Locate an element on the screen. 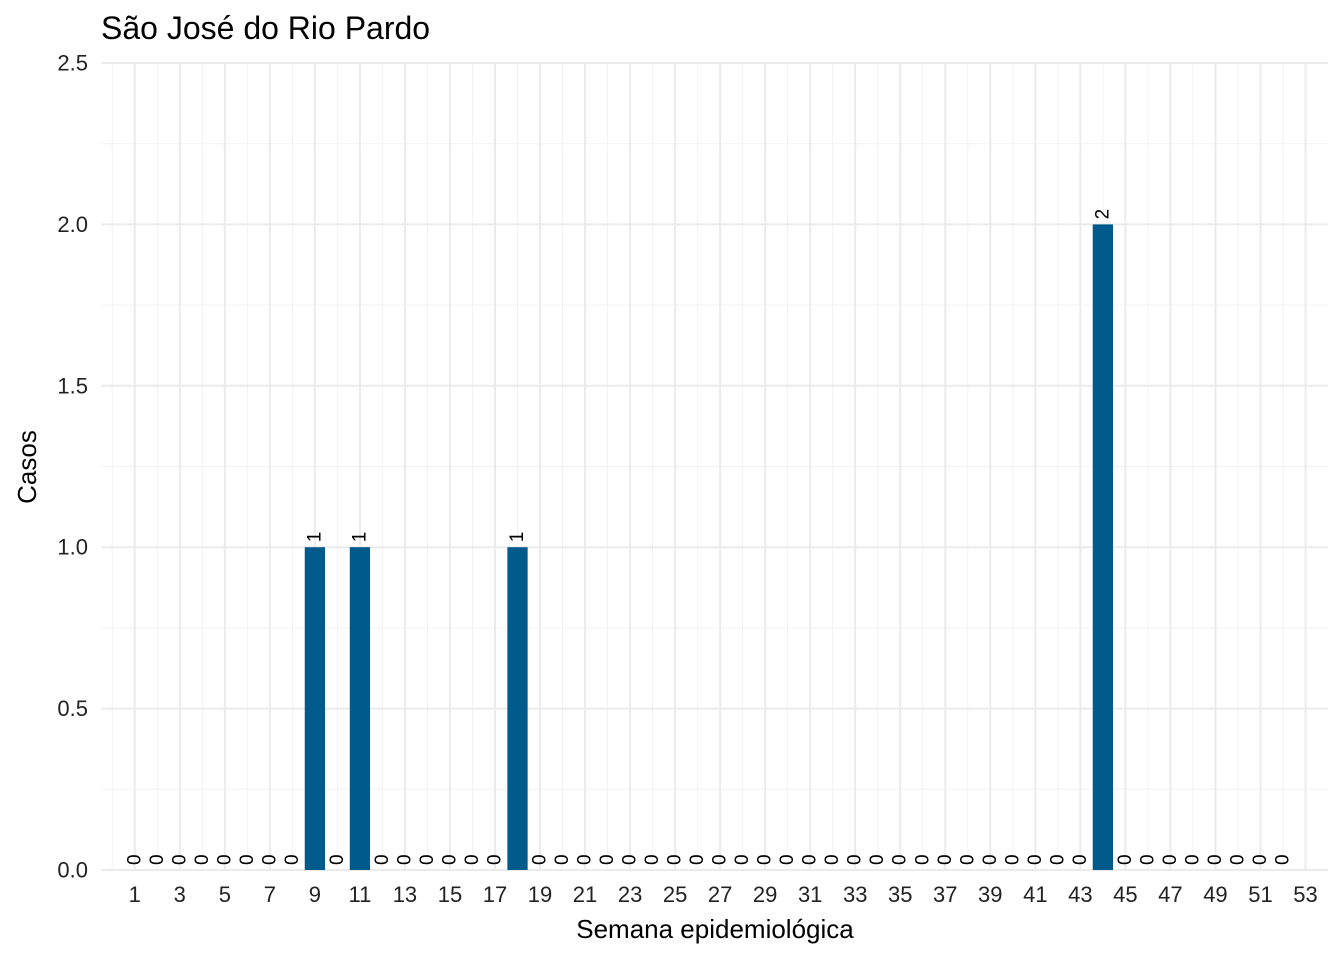 Image resolution: width=1344 pixels, height=960 pixels. x-tick-label: 7 is located at coordinates (270, 894).